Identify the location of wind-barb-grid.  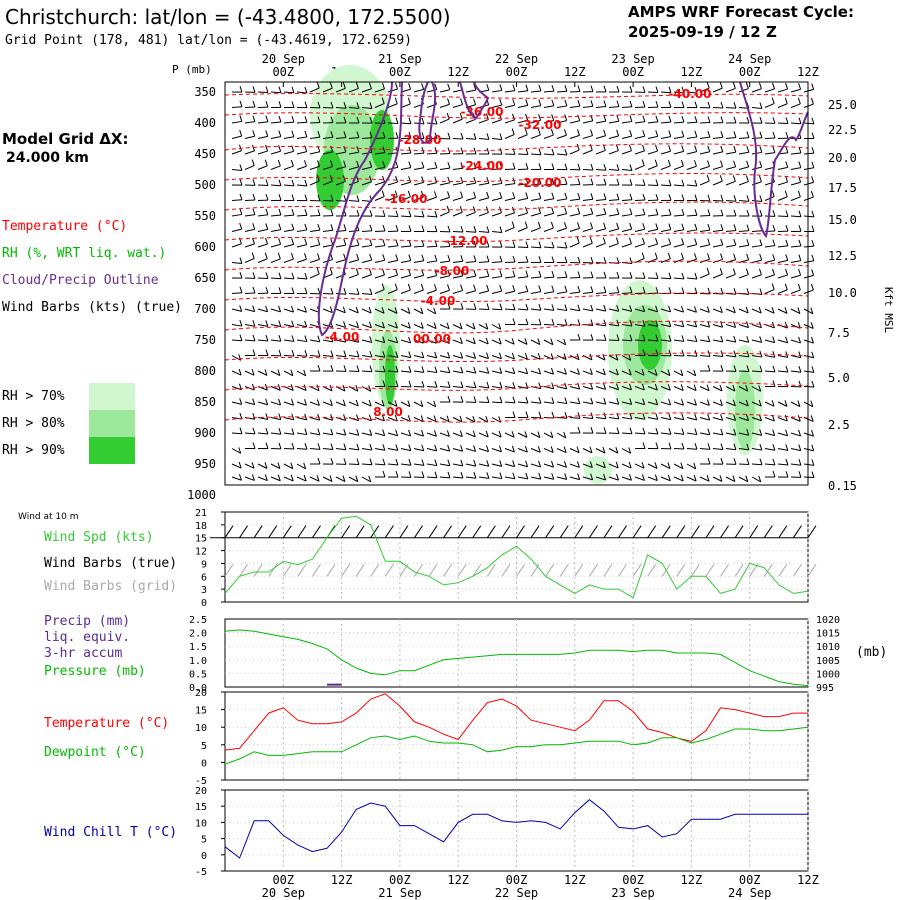
(622, 570).